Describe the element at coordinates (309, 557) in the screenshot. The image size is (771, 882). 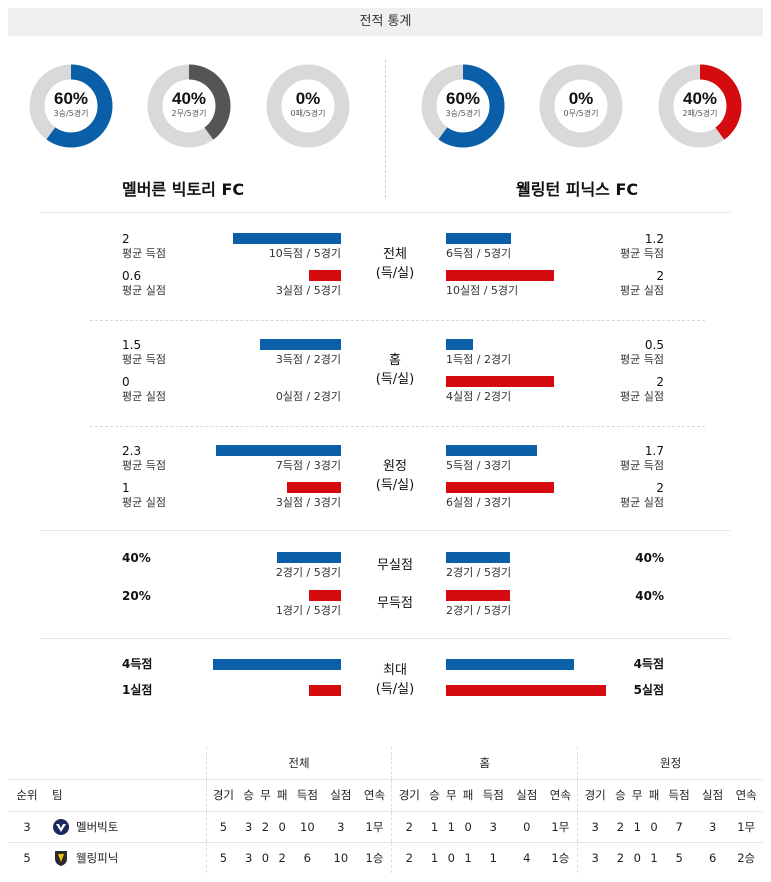
I see `home-clean-bar` at that location.